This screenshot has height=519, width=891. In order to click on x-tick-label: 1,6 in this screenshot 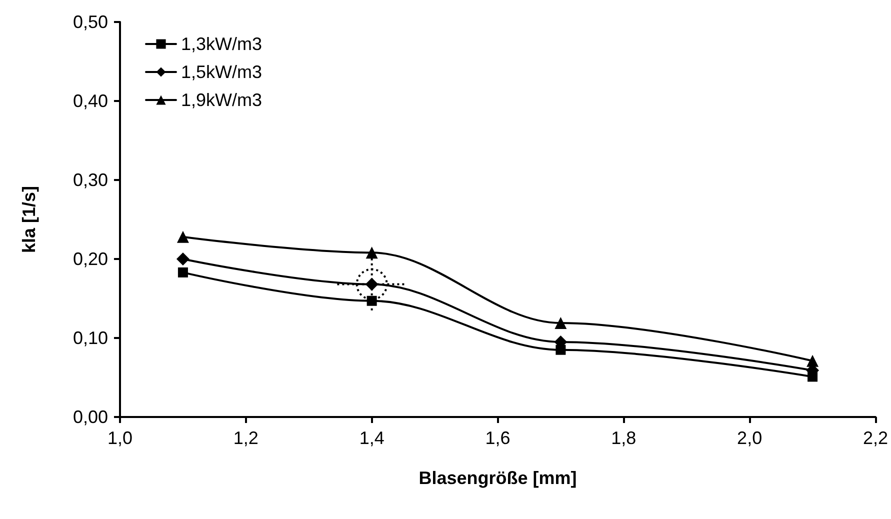, I will do `click(497, 438)`.